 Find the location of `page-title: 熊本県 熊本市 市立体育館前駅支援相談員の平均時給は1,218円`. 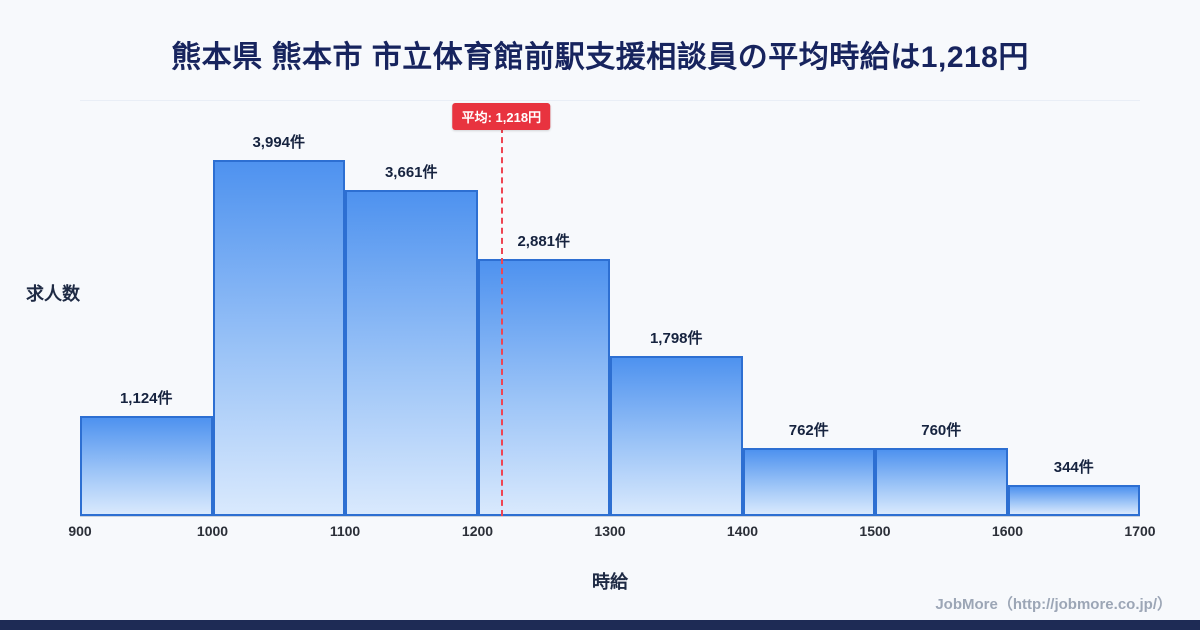

page-title: 熊本県 熊本市 市立体育館前駅支援相談員の平均時給は1,218円 is located at coordinates (600, 57).